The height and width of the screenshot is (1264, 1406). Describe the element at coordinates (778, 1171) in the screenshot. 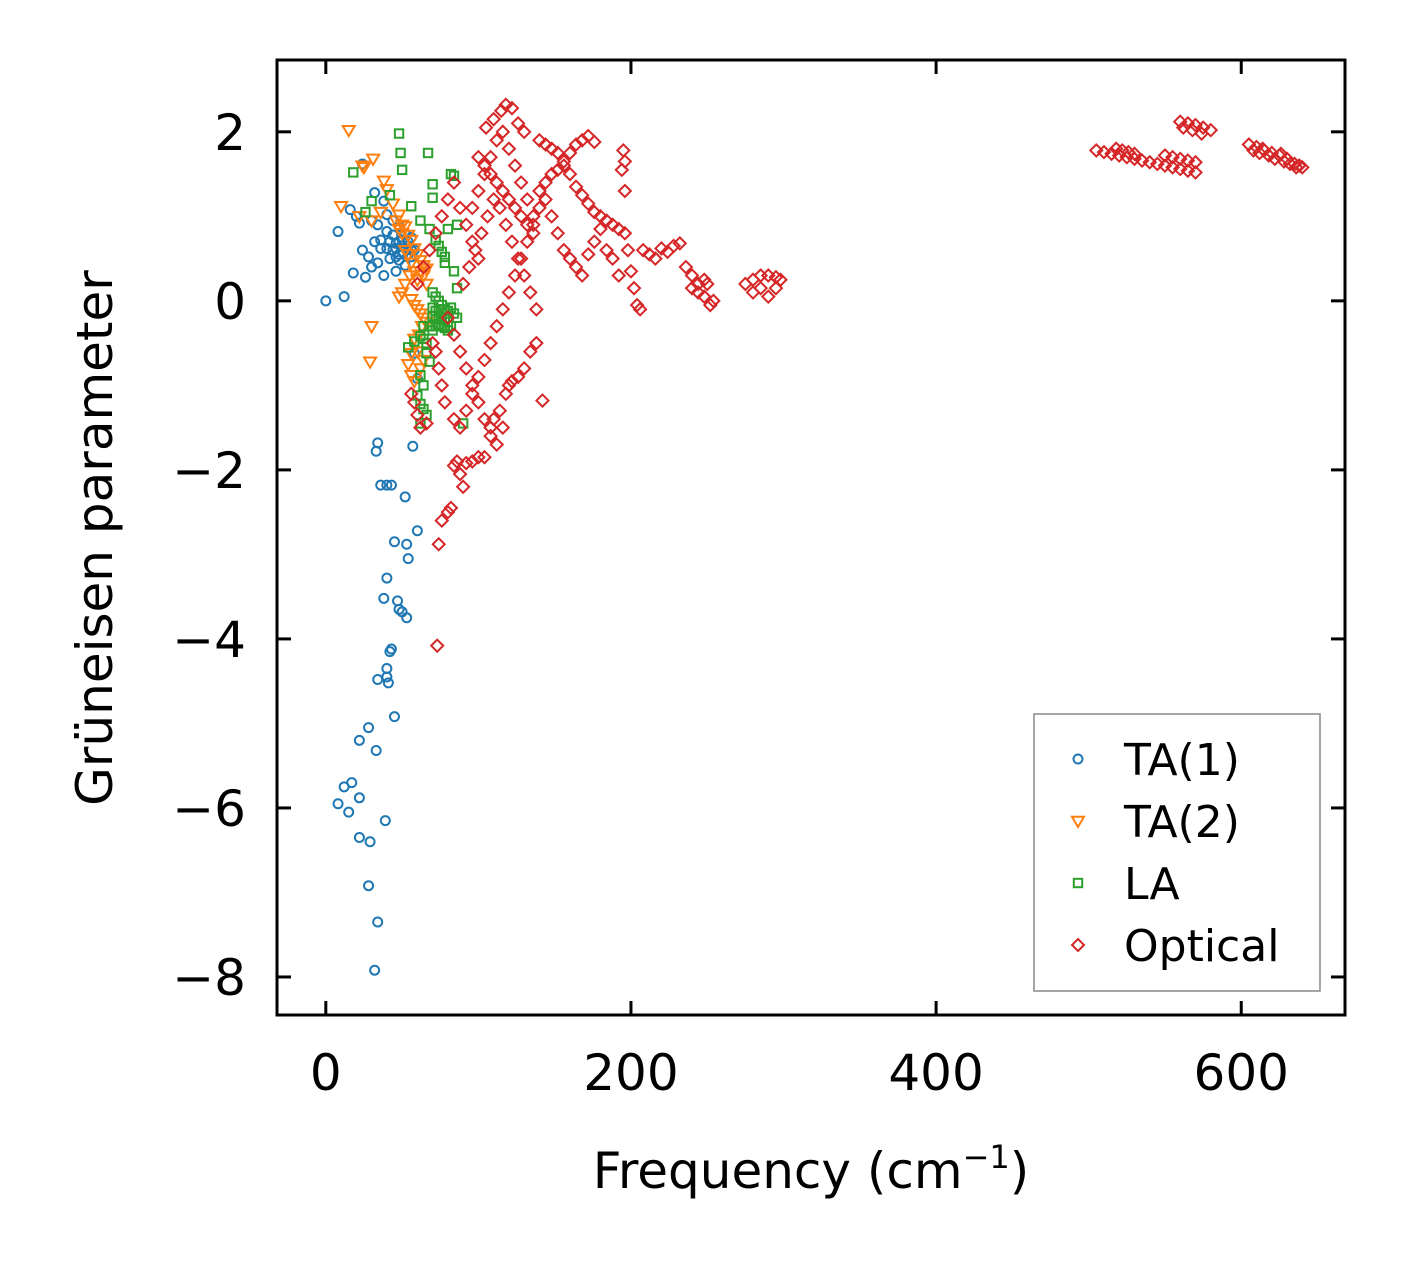

I see `x-axis-title-main: Frequency (cm` at that location.